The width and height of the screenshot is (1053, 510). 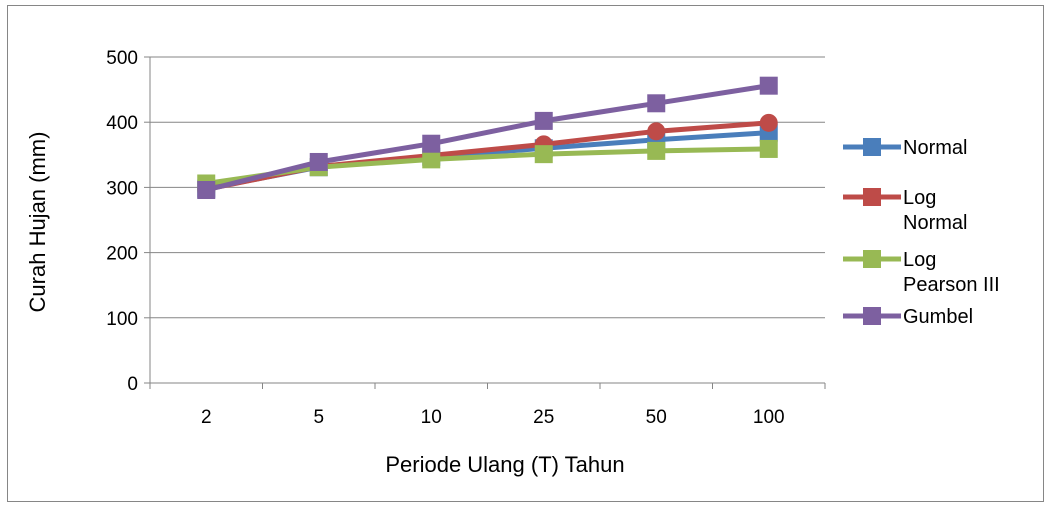 I want to click on y-axis-title: Curah Hujan (mm), so click(x=37, y=222).